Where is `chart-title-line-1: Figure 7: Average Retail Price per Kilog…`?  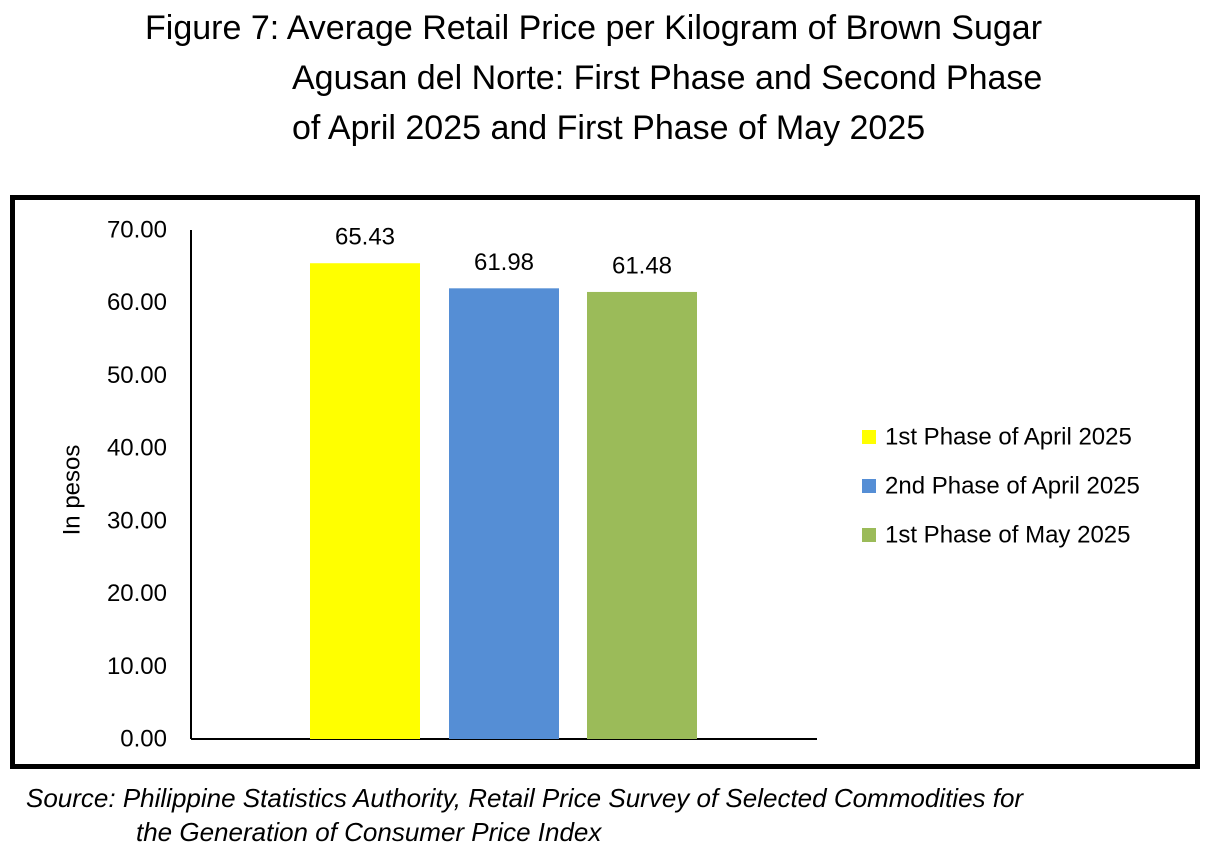
chart-title-line-1: Figure 7: Average Retail Price per Kilog… is located at coordinates (594, 28).